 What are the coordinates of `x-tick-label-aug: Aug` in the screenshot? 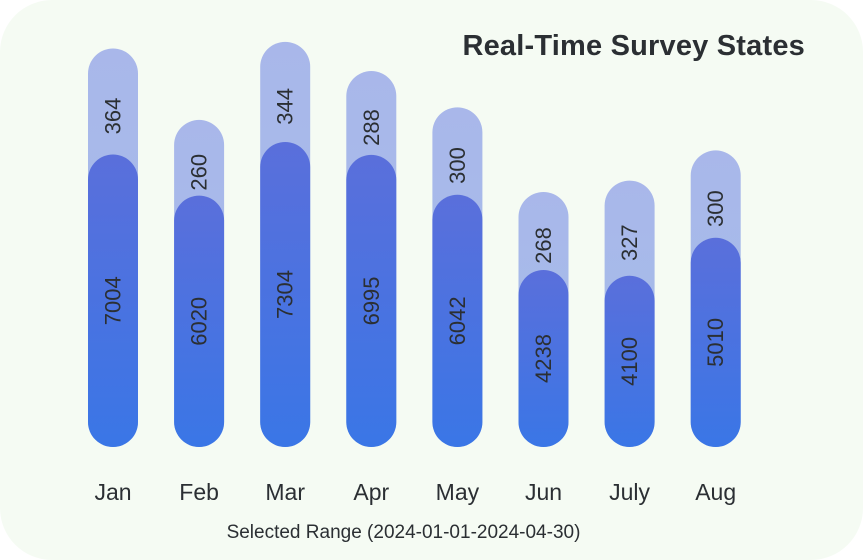 It's located at (715, 492).